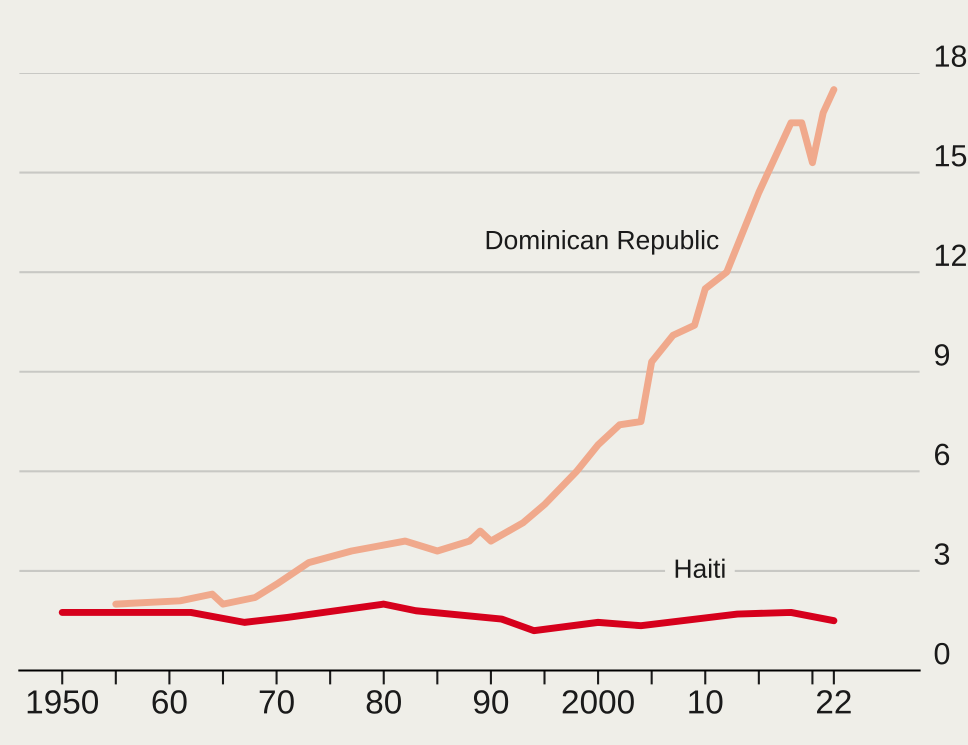  I want to click on y-tick-label: 15, so click(951, 156).